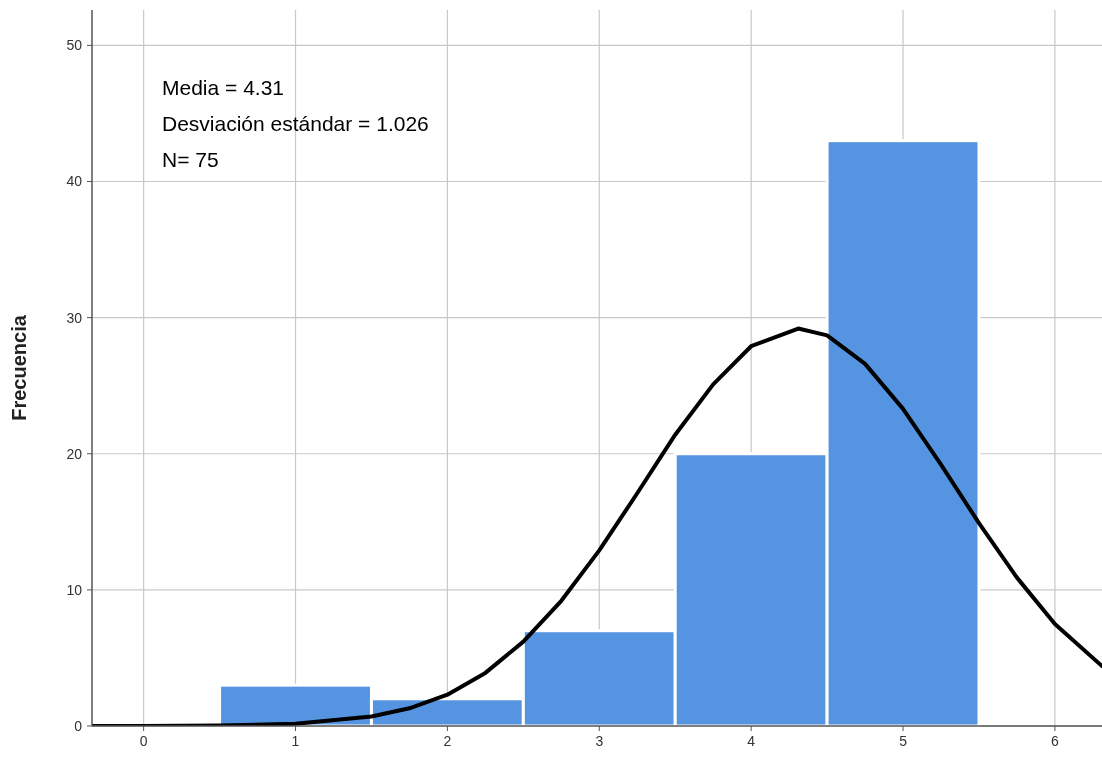  I want to click on y-tick-label: 0, so click(78, 725).